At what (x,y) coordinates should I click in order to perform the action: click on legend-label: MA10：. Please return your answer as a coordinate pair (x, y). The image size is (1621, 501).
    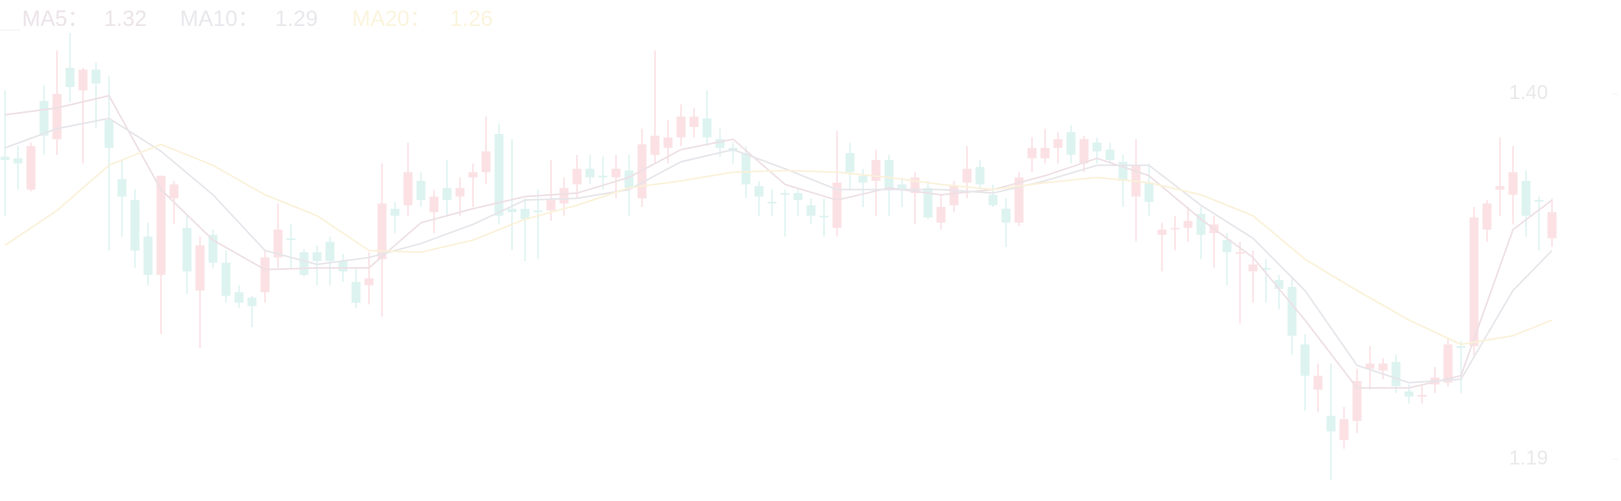
    Looking at the image, I should click on (219, 18).